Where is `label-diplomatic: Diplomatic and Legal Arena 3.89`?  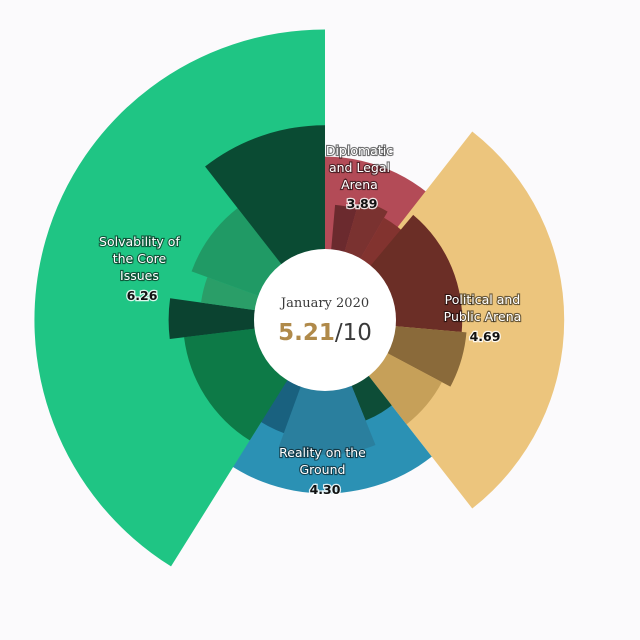 label-diplomatic: Diplomatic and Legal Arena 3.89 is located at coordinates (362, 175).